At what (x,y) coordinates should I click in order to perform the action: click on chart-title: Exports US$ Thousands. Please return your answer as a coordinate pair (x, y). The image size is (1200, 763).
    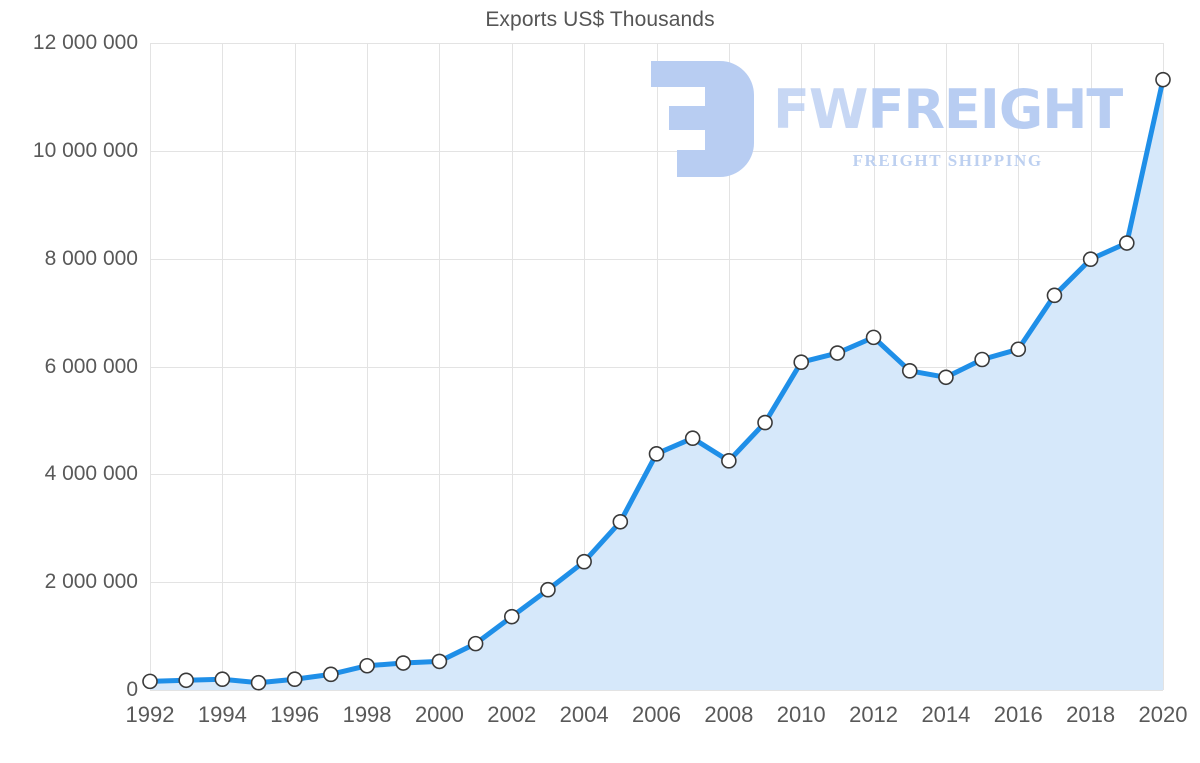
    Looking at the image, I should click on (600, 19).